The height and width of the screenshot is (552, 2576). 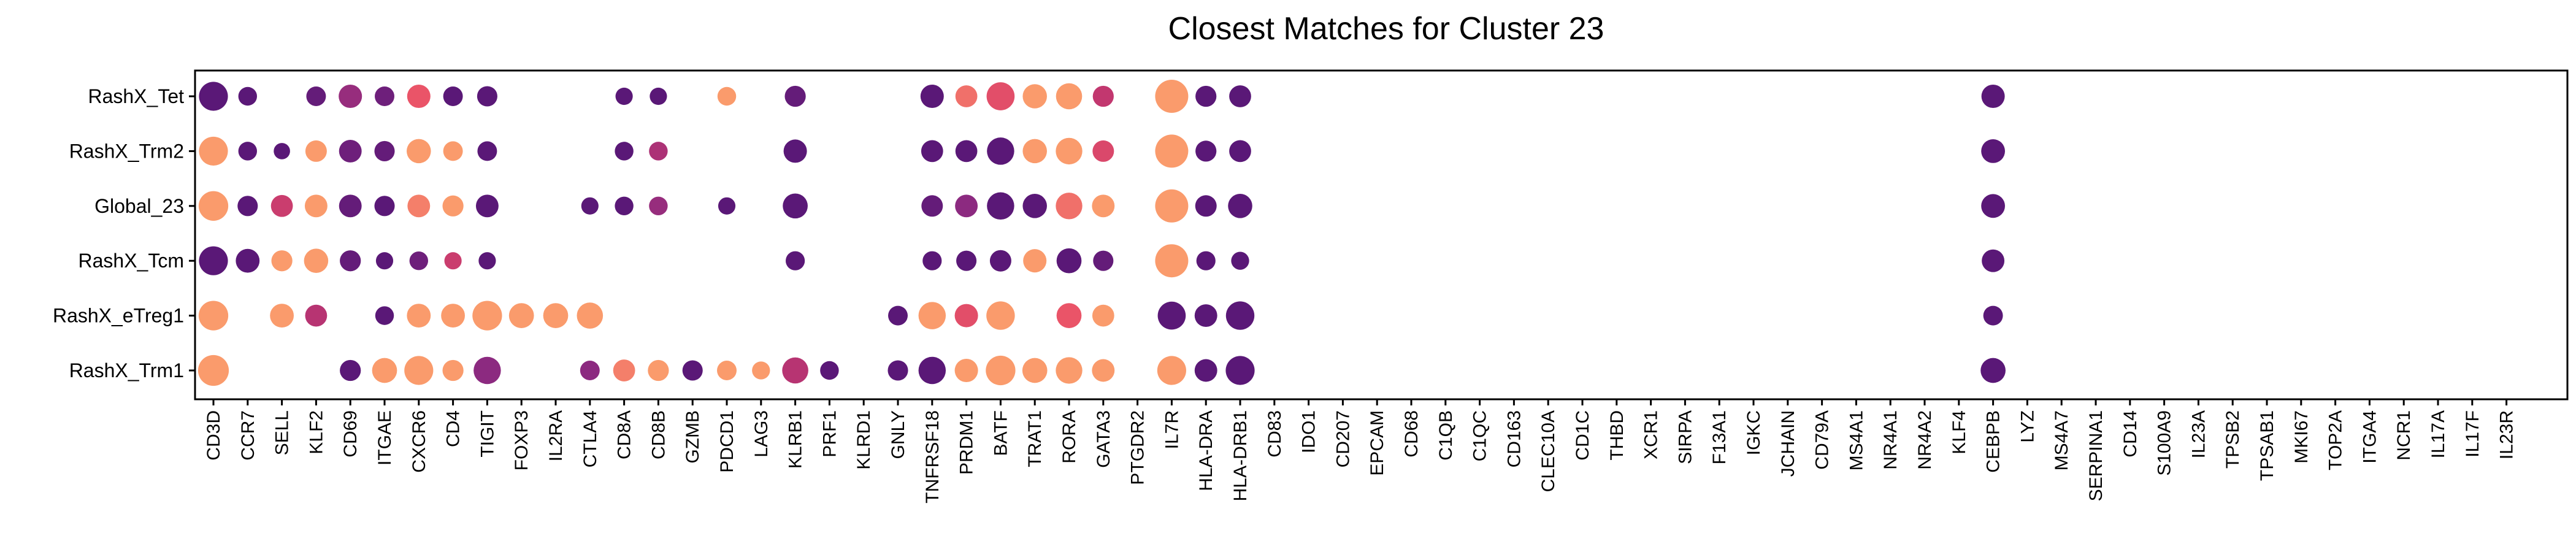 I want to click on dot-RashX_Tcm-KLRB1, so click(x=795, y=260).